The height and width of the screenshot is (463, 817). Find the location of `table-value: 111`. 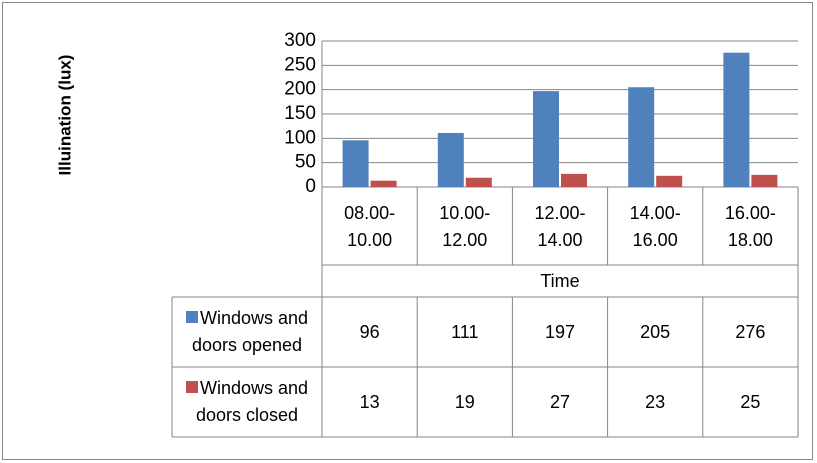

table-value: 111 is located at coordinates (465, 331).